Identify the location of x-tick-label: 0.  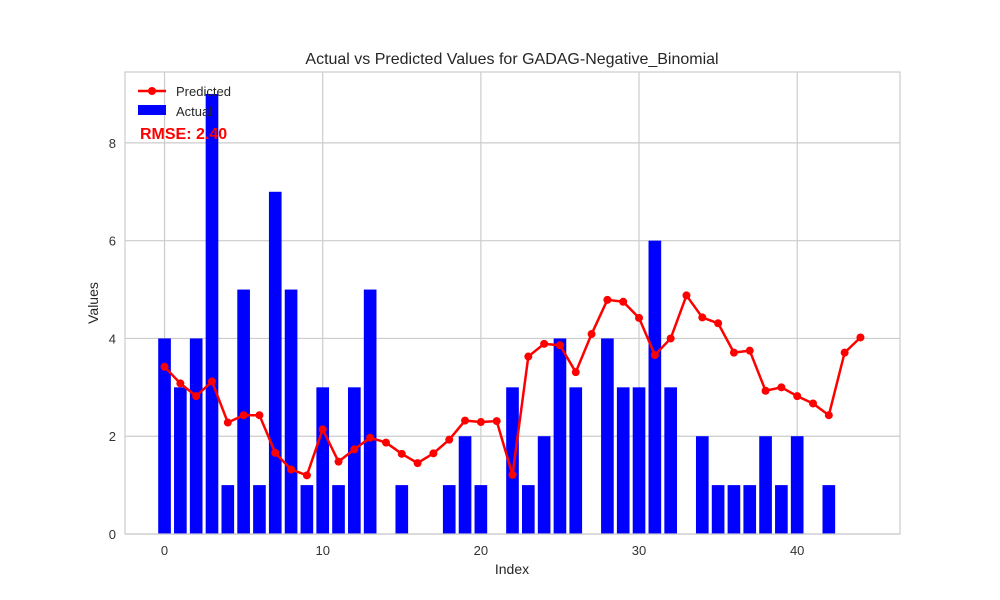
(164, 550).